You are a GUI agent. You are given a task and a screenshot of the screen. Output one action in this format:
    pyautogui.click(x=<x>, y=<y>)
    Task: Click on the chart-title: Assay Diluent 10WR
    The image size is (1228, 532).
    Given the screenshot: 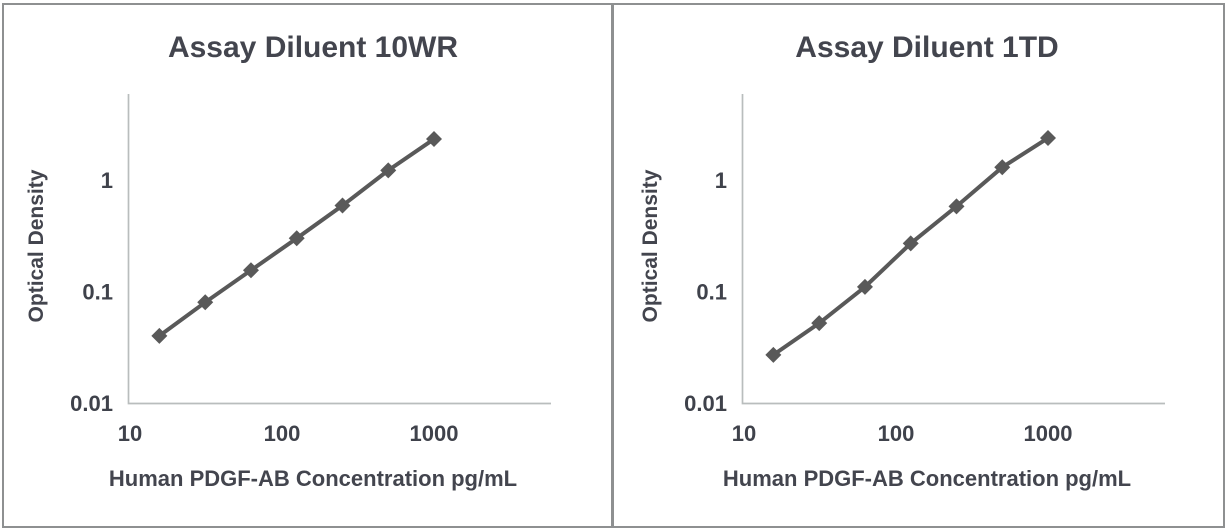 What is the action you would take?
    pyautogui.click(x=313, y=47)
    